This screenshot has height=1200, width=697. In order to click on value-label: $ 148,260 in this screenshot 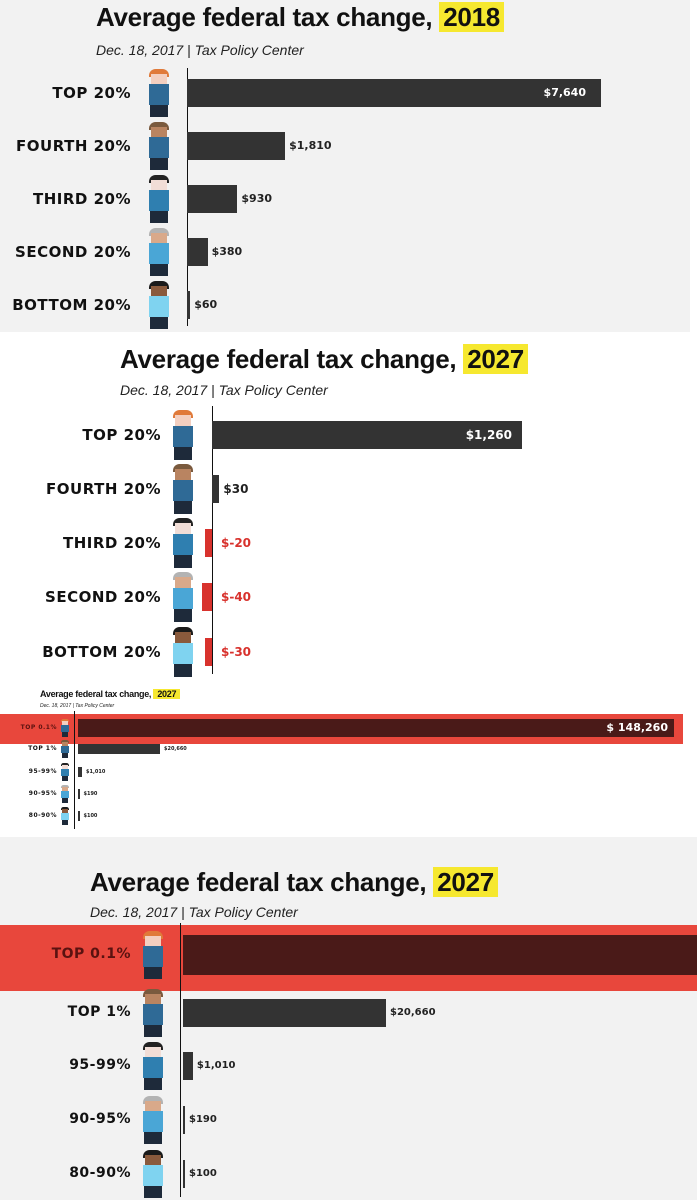, I will do `click(637, 728)`.